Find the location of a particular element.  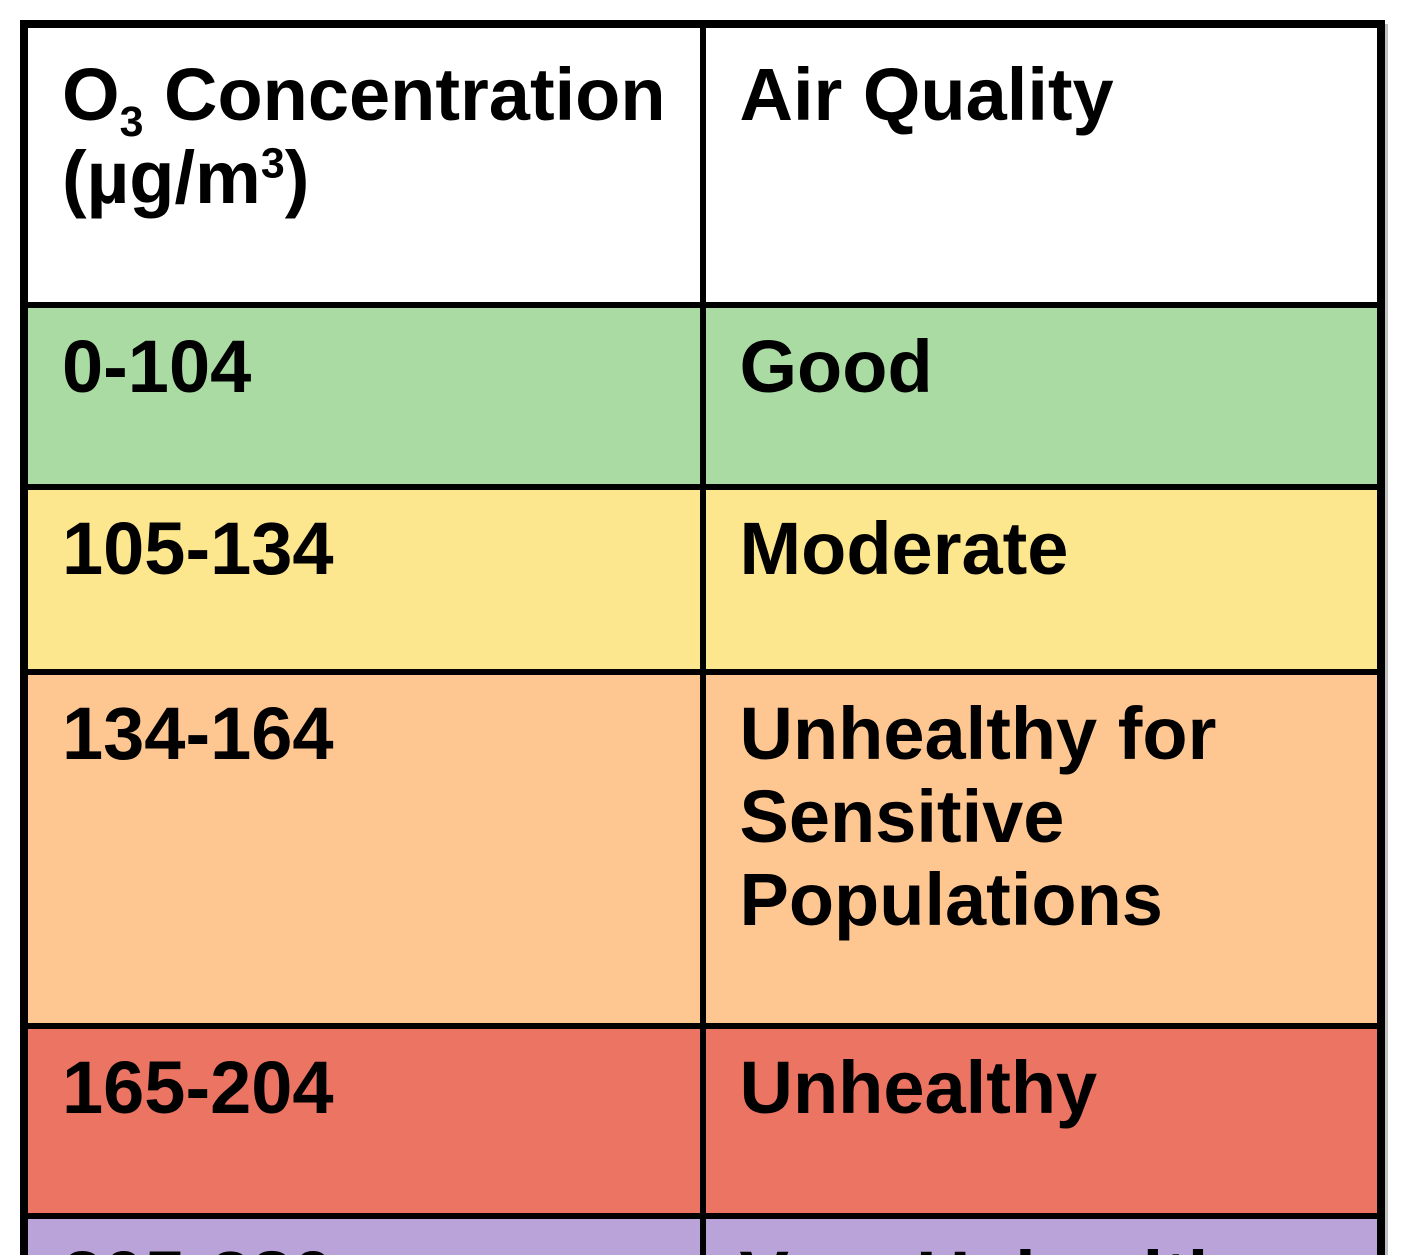

air-quality-cell: Moderate is located at coordinates (1041, 579).